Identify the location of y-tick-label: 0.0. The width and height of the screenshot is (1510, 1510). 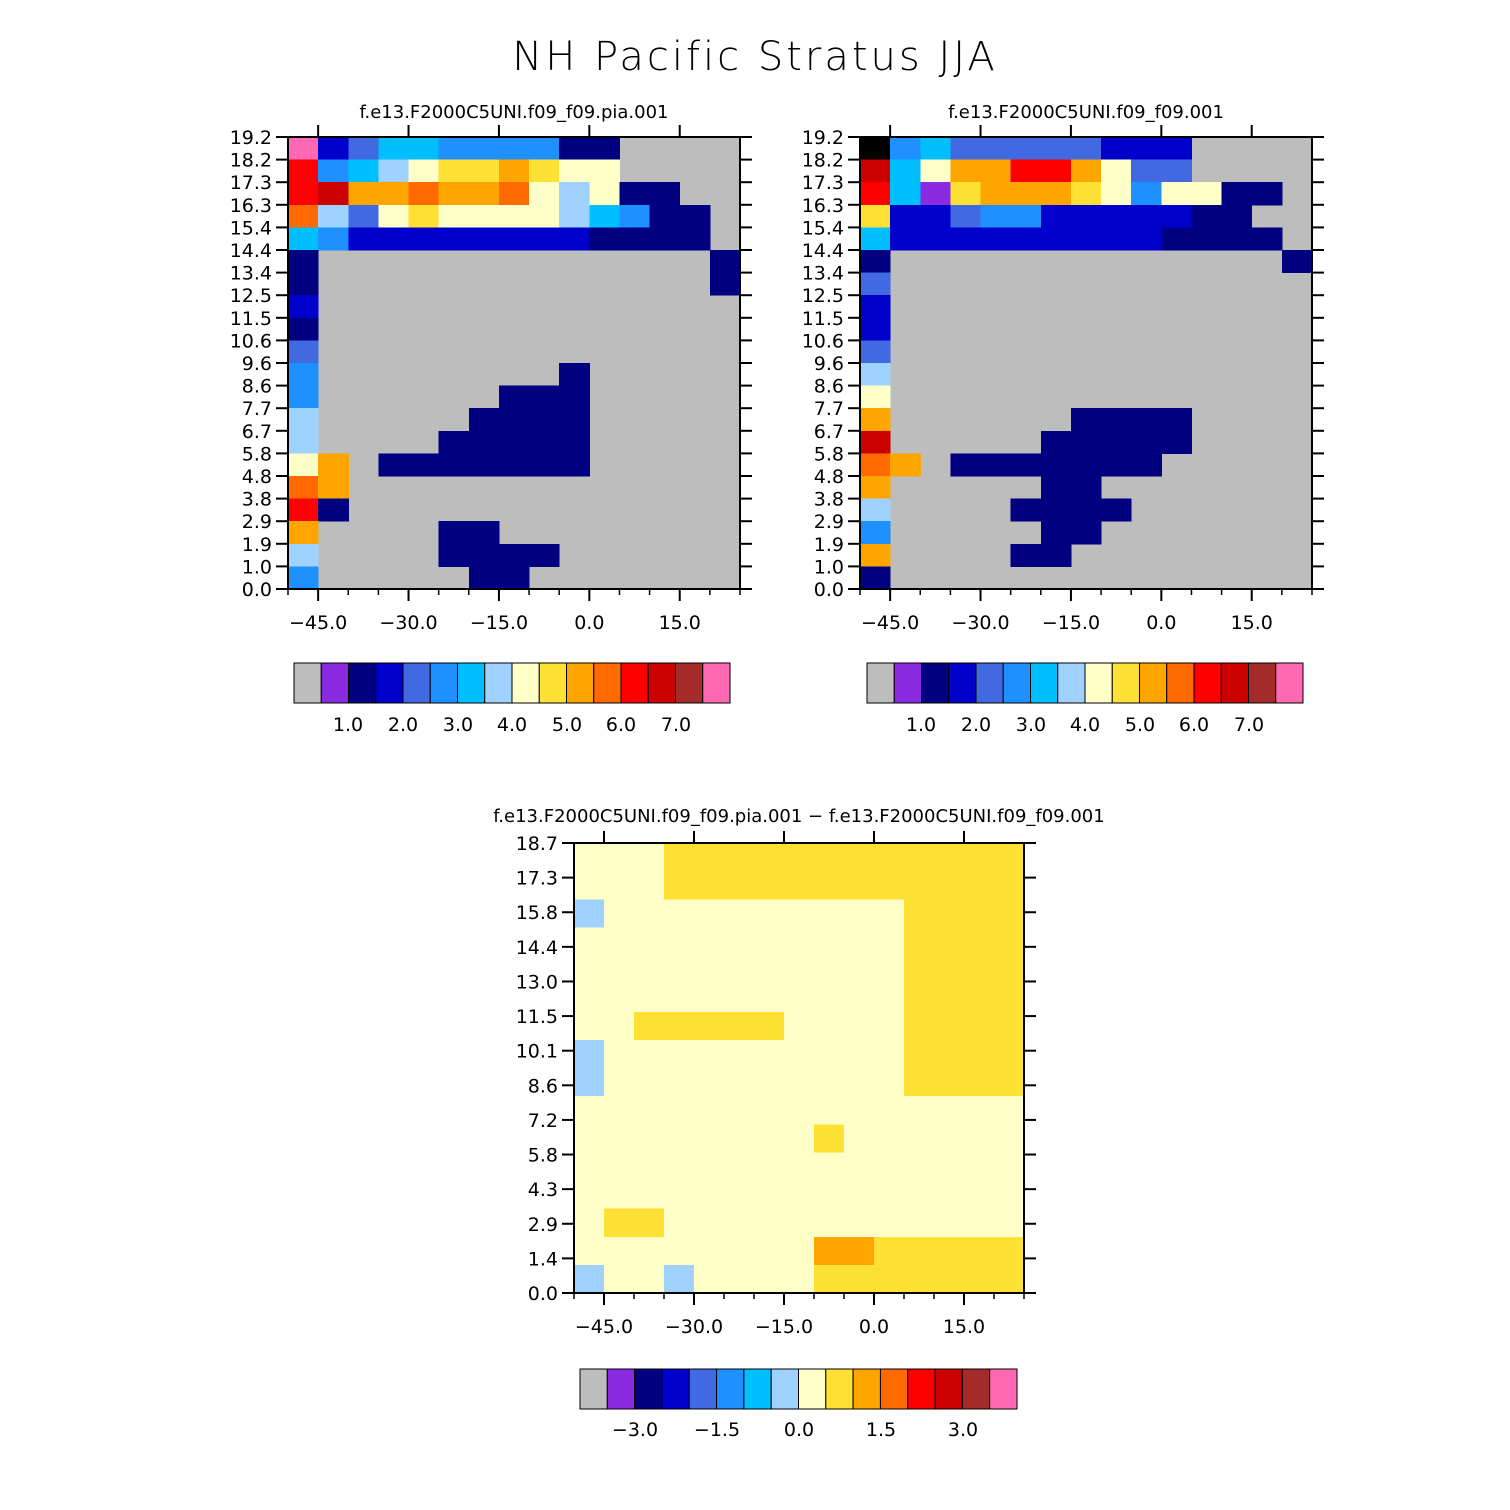
(257, 590).